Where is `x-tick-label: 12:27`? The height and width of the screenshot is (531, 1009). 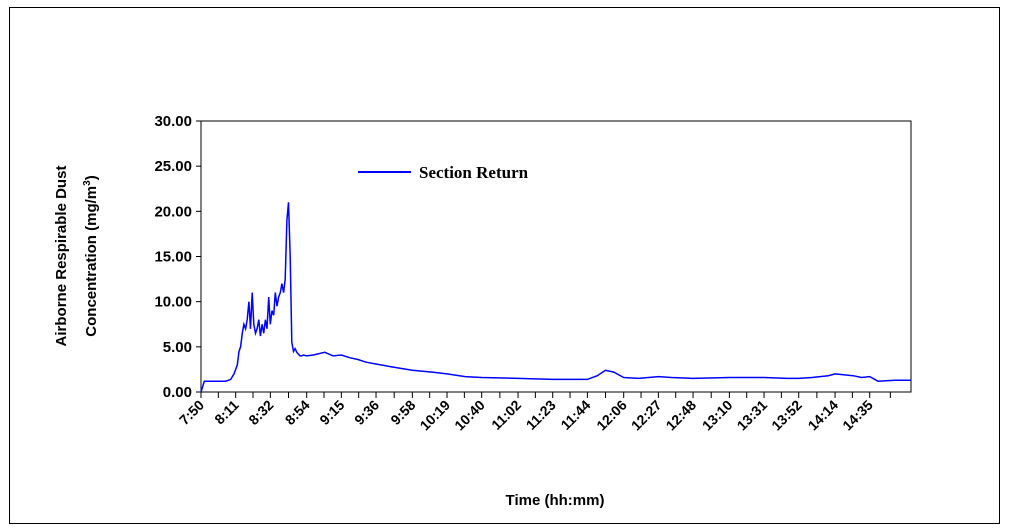
x-tick-label: 12:27 is located at coordinates (646, 415).